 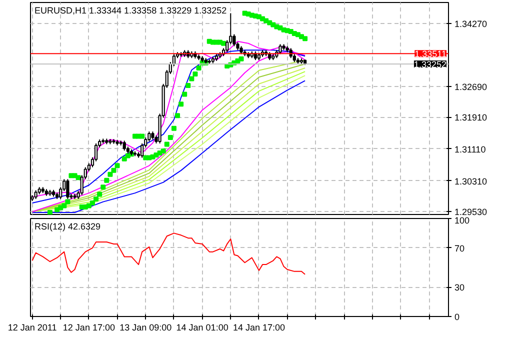 What do you see at coordinates (259, 327) in the screenshot?
I see `x-tick-label: 14 Jan 17:00` at bounding box center [259, 327].